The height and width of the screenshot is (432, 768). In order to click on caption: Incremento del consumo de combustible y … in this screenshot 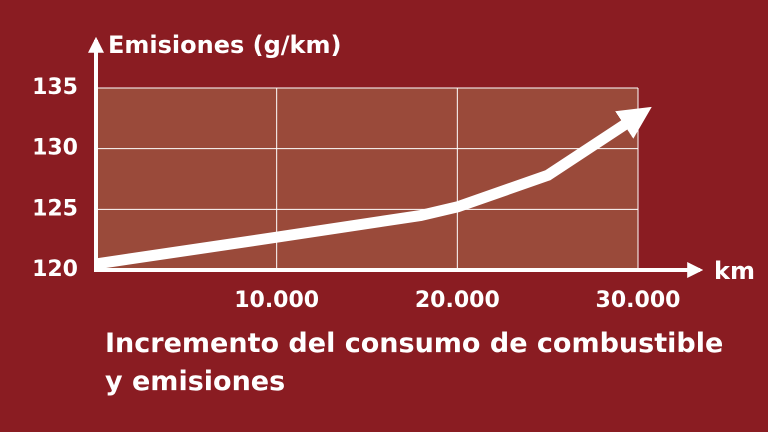, I will do `click(414, 362)`.